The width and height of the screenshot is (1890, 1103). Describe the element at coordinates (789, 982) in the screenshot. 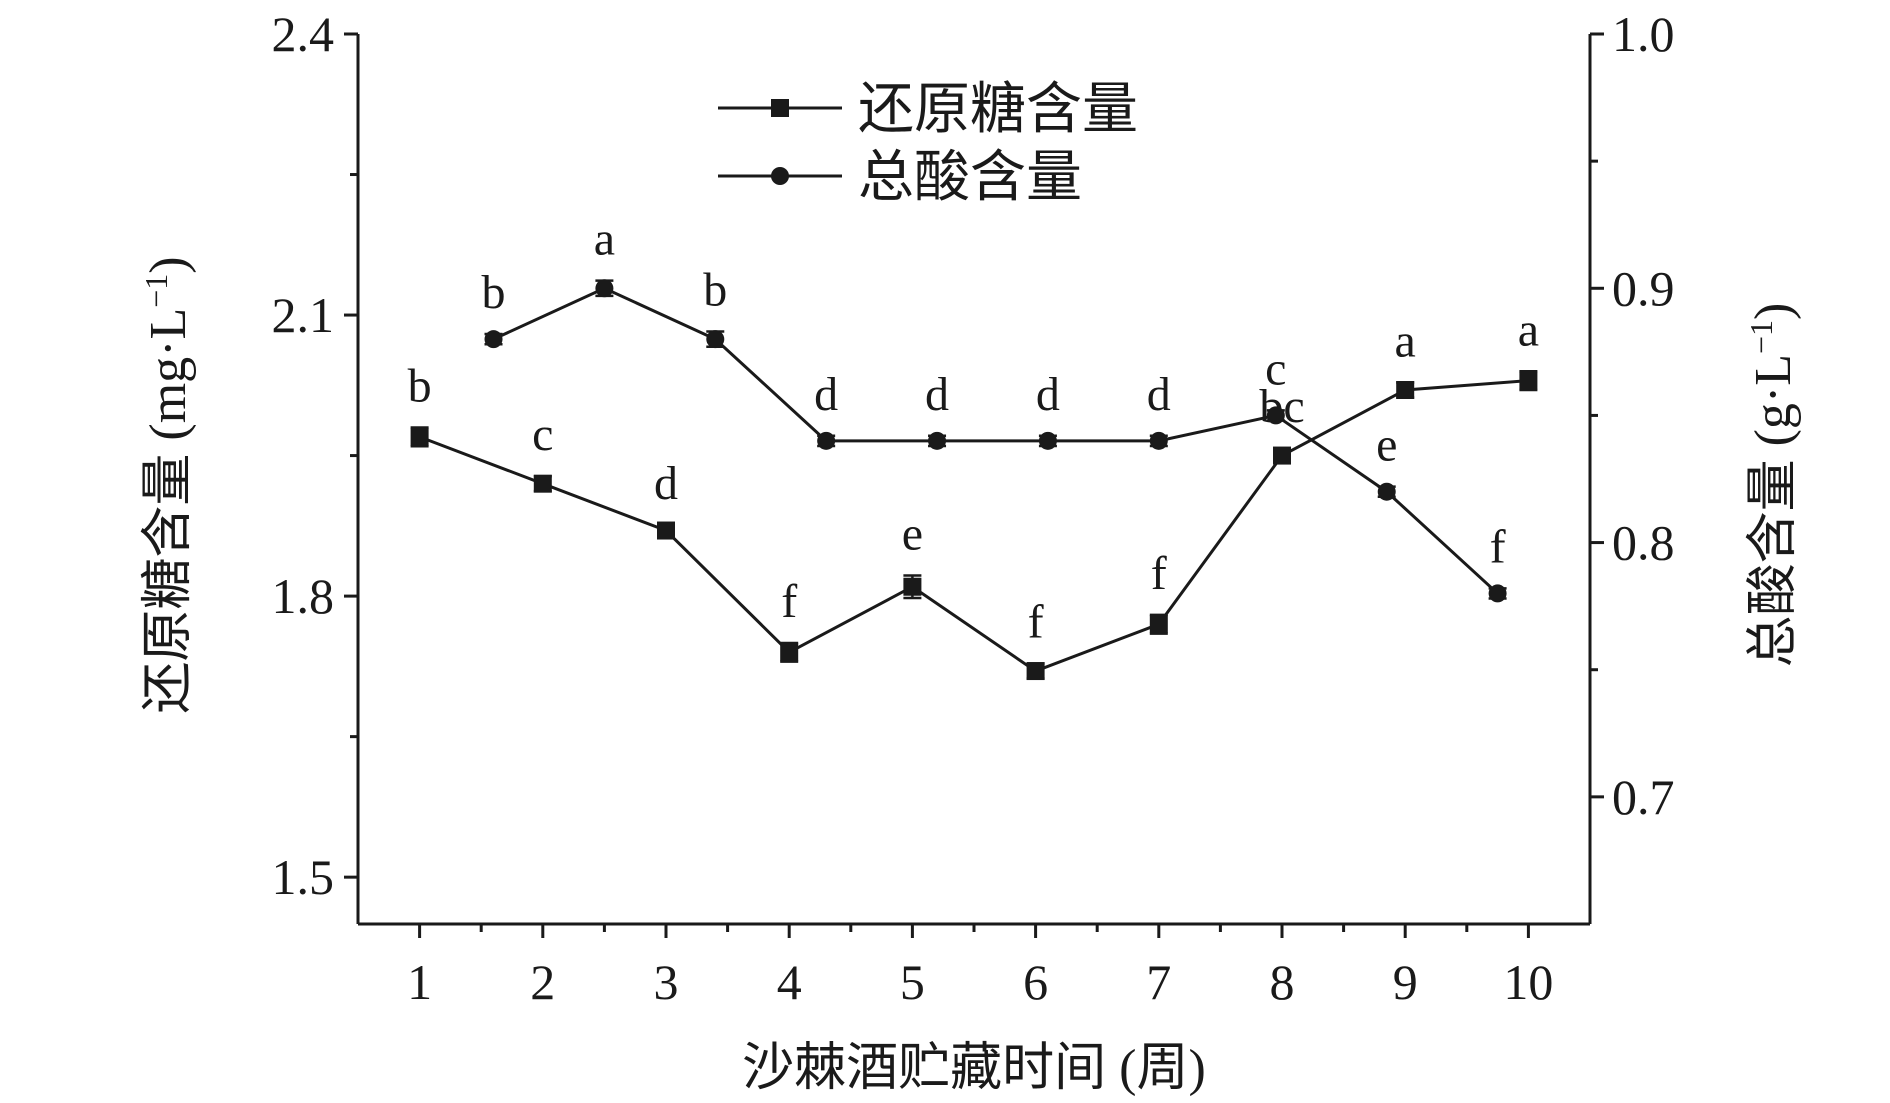

I see `x-tick-label: 4` at that location.